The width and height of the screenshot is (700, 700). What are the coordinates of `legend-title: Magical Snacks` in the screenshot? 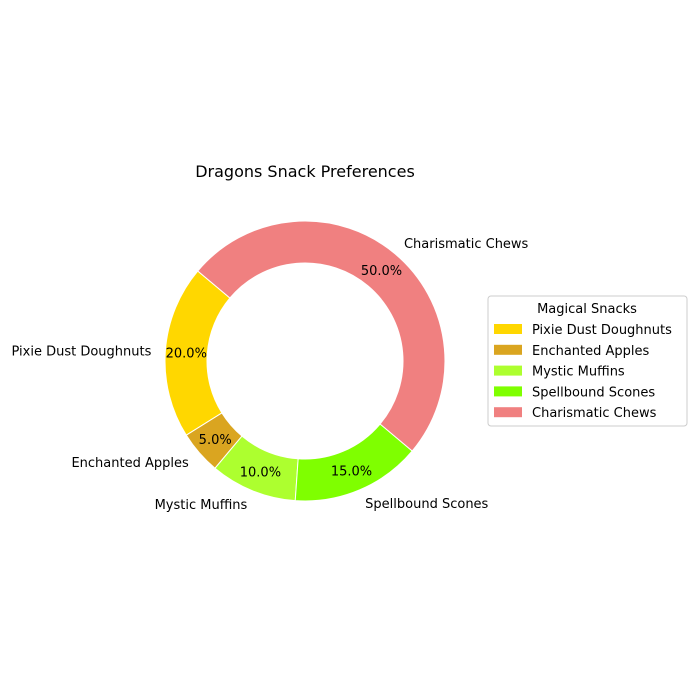 It's located at (587, 309).